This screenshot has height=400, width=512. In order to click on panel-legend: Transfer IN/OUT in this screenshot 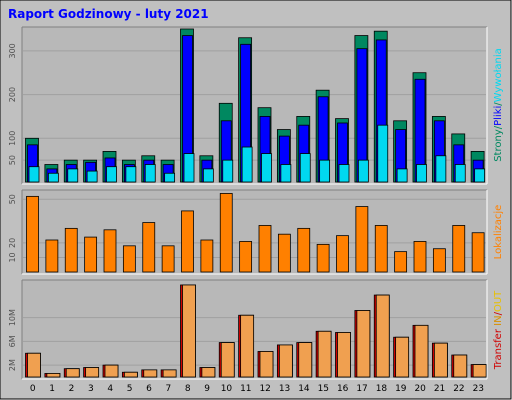, I will do `click(498, 330)`.